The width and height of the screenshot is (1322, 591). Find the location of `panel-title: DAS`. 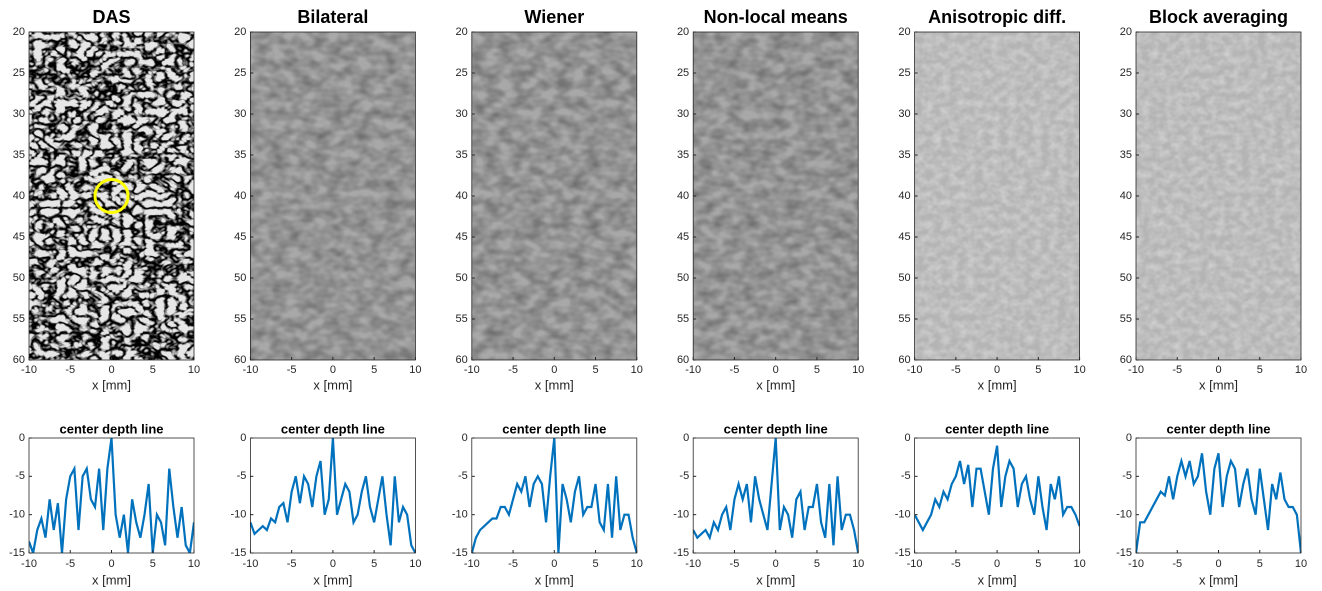

panel-title: DAS is located at coordinates (111, 17).